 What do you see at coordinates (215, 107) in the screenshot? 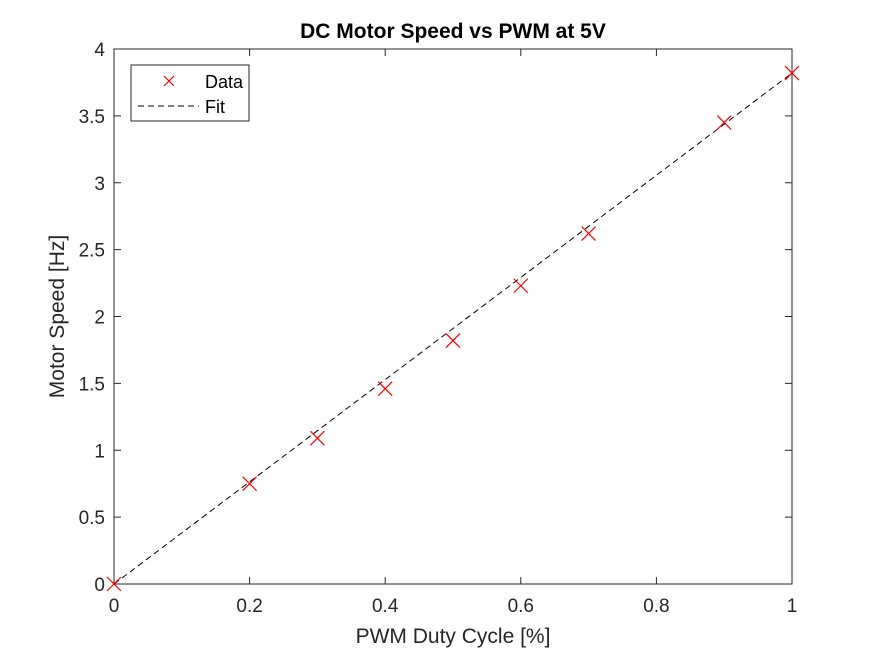
I see `legend-fit-label: Fit` at bounding box center [215, 107].